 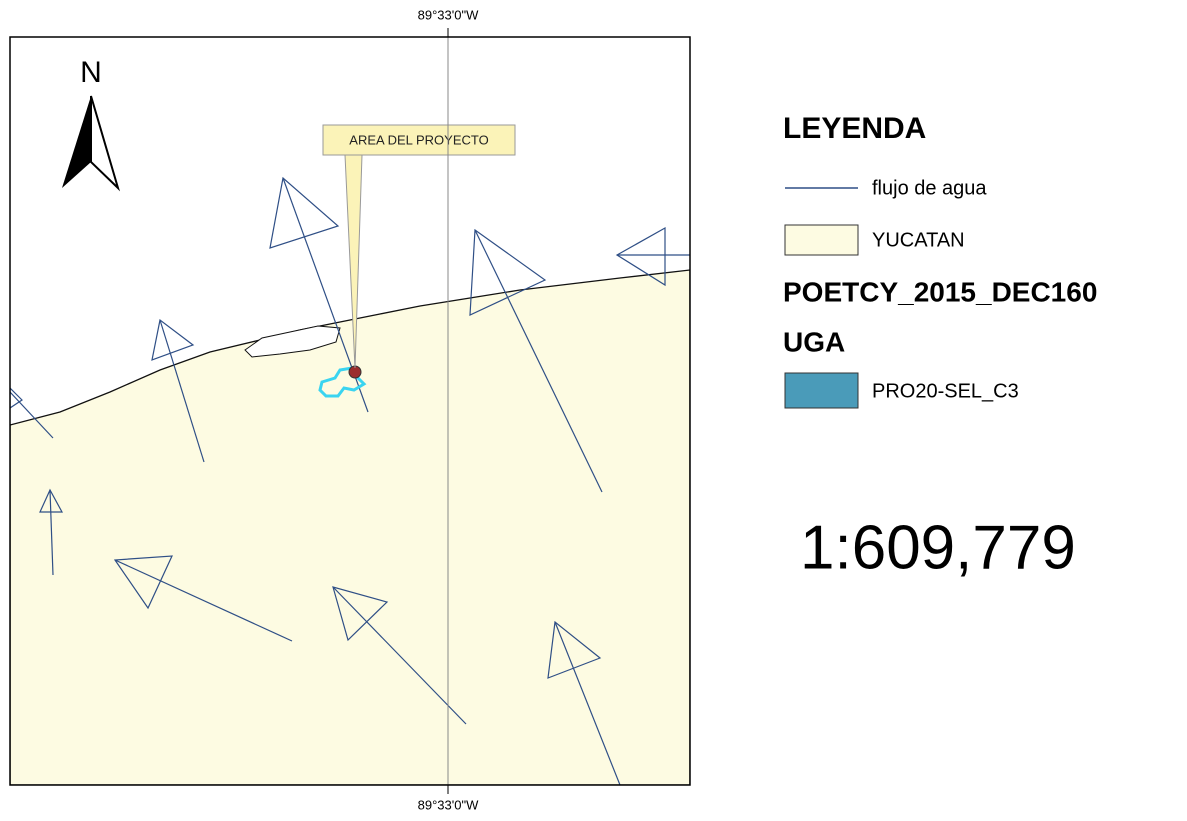 I want to click on north-arrow-left, so click(x=76, y=142).